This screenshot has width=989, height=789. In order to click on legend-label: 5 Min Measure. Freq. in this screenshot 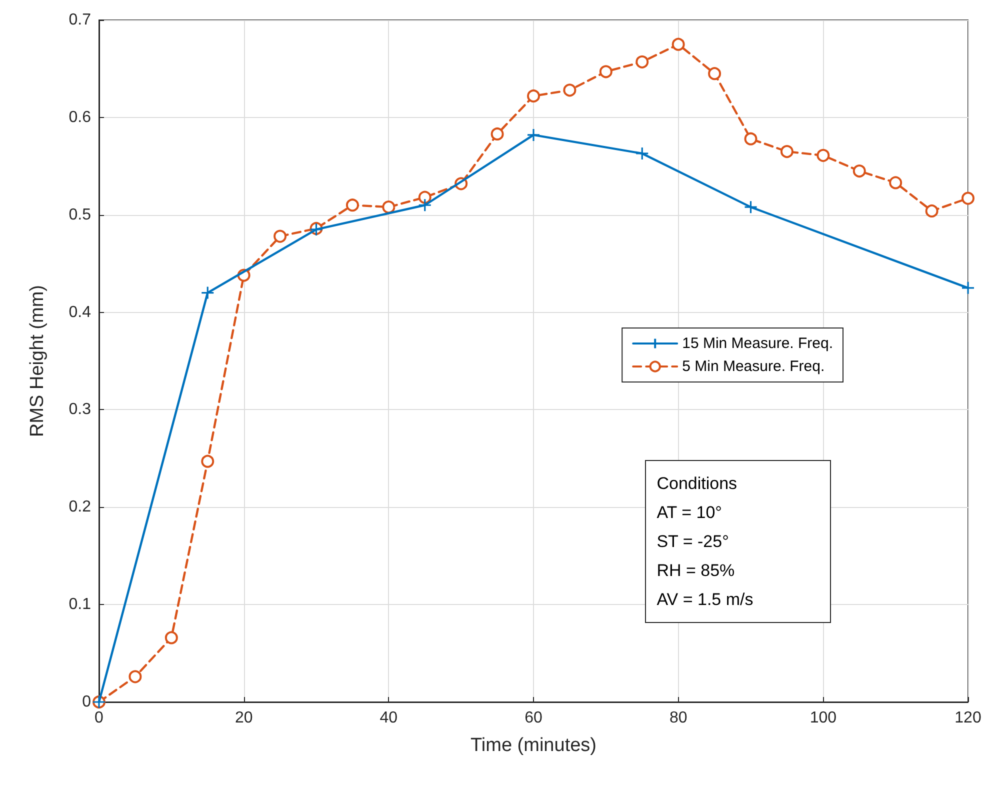, I will do `click(753, 366)`.